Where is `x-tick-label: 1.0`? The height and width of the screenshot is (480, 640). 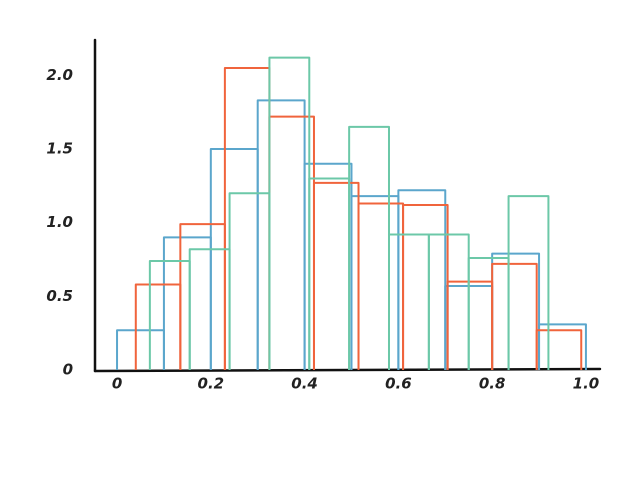
x-tick-label: 1.0 is located at coordinates (586, 384).